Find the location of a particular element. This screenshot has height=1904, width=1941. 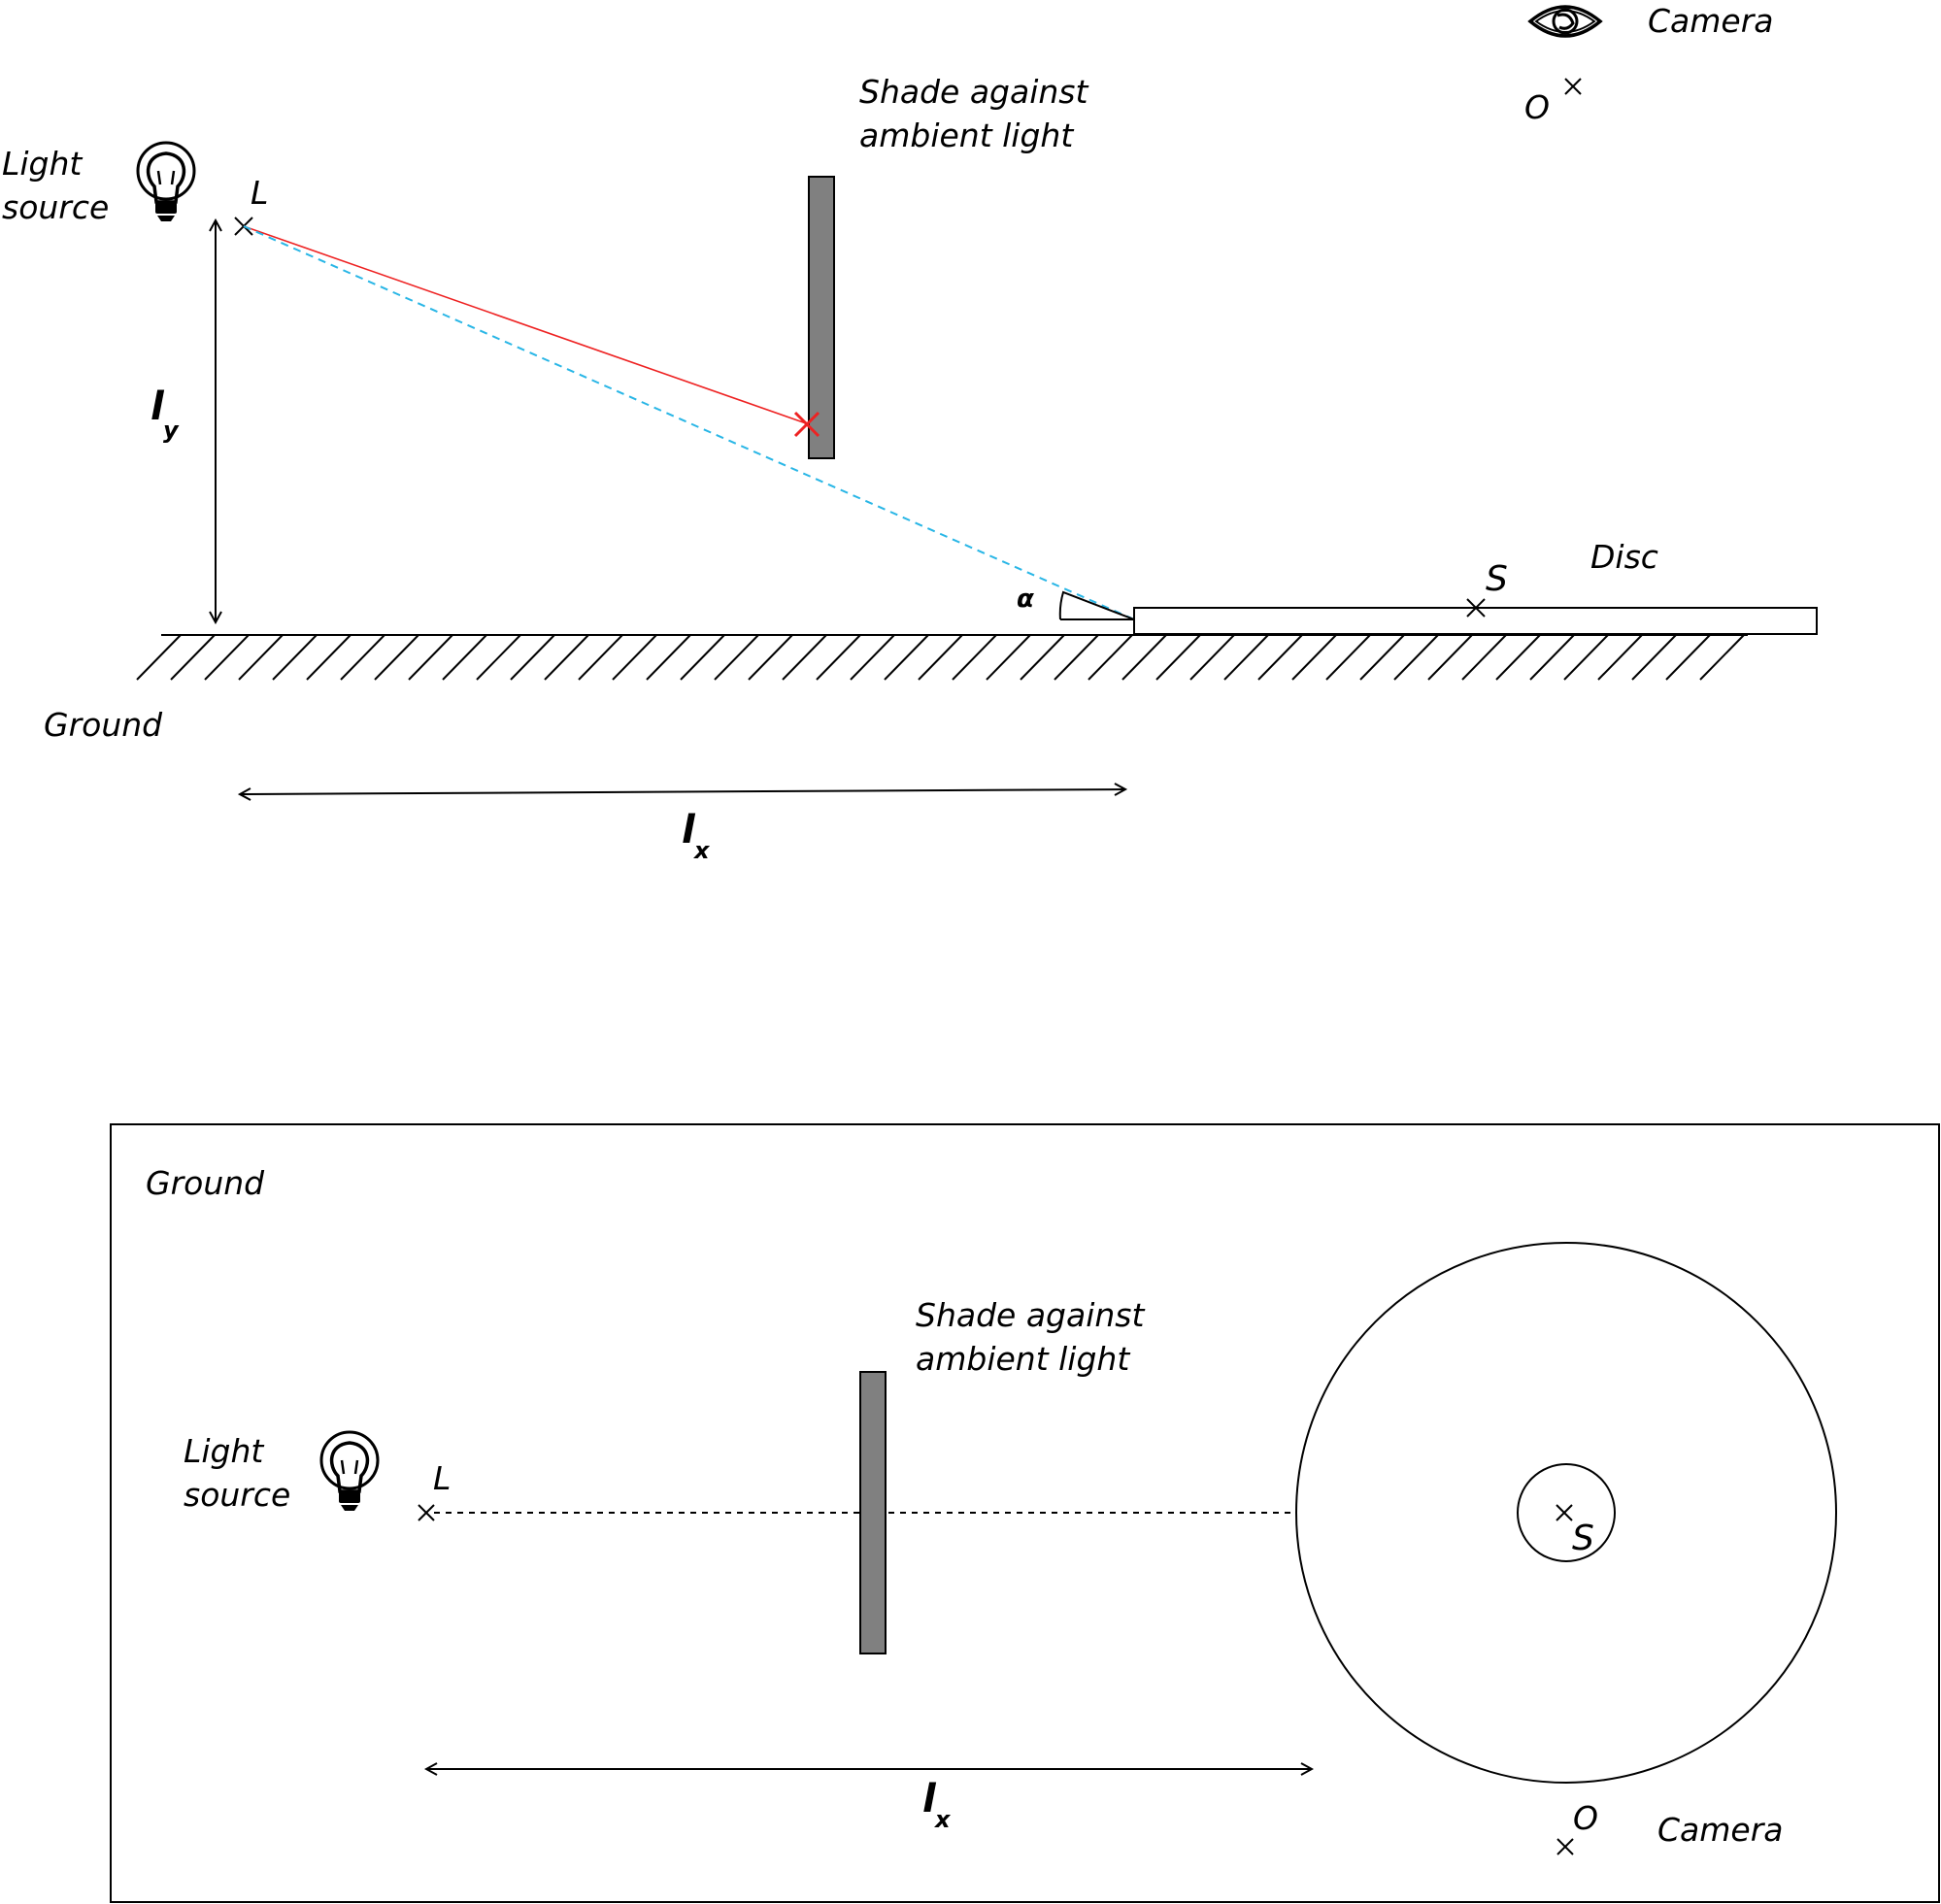

point-S-marker is located at coordinates (1476, 608).